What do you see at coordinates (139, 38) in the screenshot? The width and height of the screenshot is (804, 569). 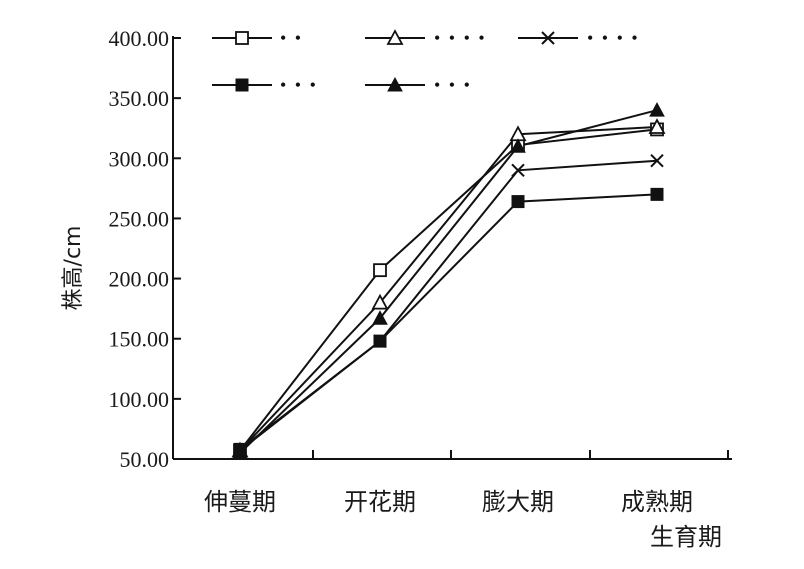 I see `y-tick-label: 400.00` at bounding box center [139, 38].